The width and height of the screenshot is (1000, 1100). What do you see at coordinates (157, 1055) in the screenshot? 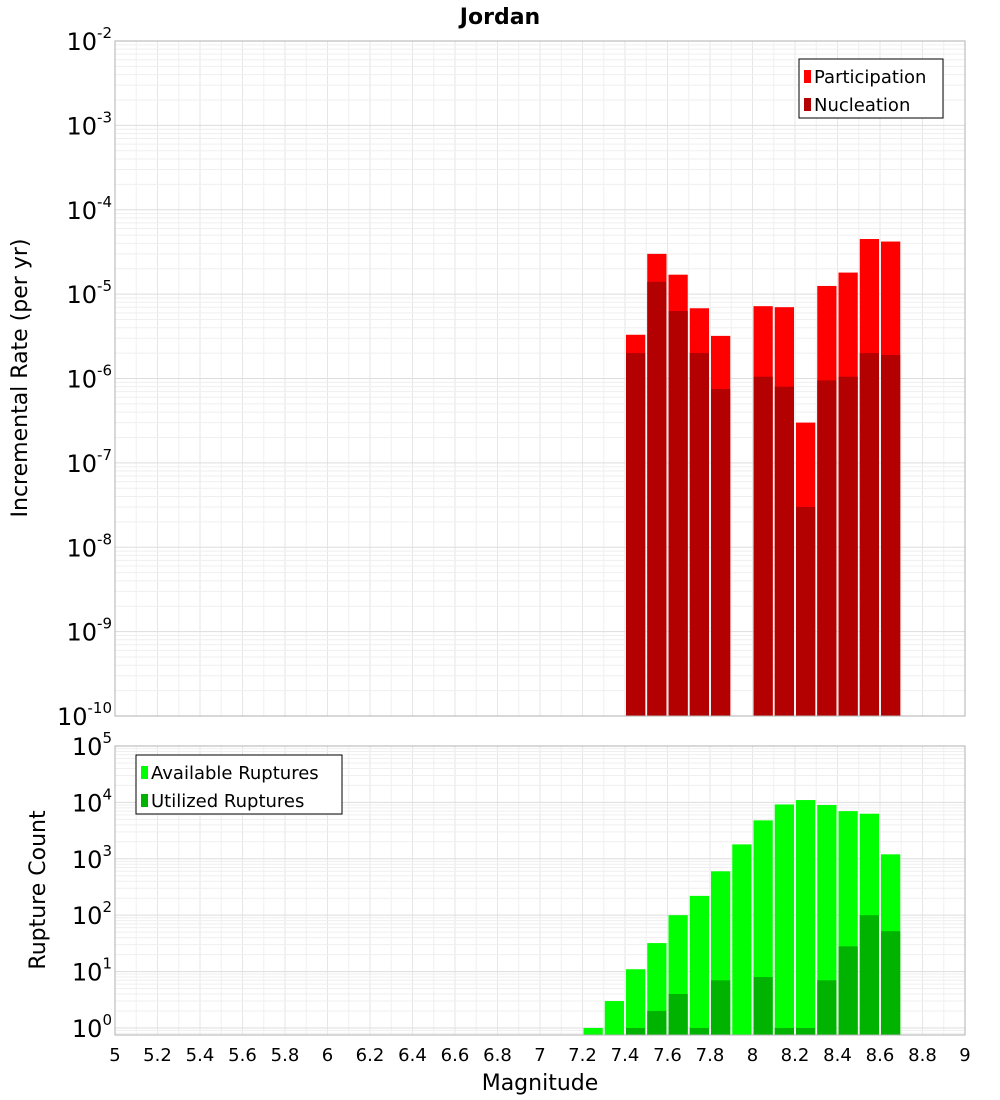
I see `x-tick-label: 5.2` at bounding box center [157, 1055].